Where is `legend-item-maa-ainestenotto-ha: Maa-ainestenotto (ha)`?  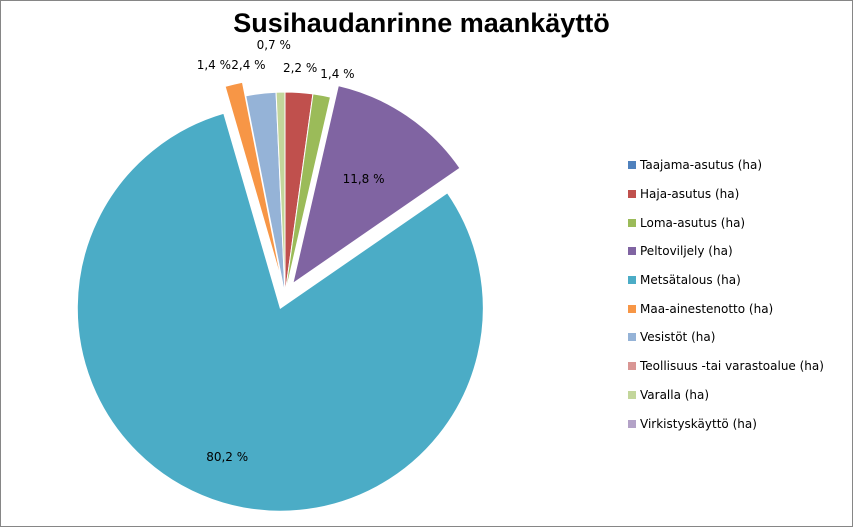
legend-item-maa-ainestenotto-ha: Maa-ainestenotto (ha) is located at coordinates (738, 308).